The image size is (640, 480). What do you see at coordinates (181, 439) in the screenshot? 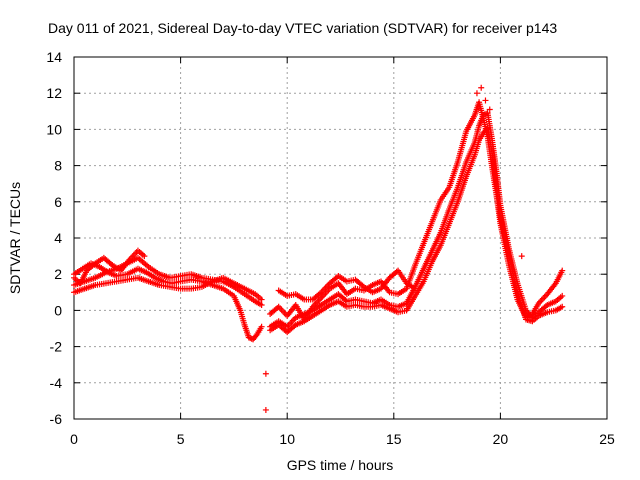
I see `x-tick-label: 5` at bounding box center [181, 439].